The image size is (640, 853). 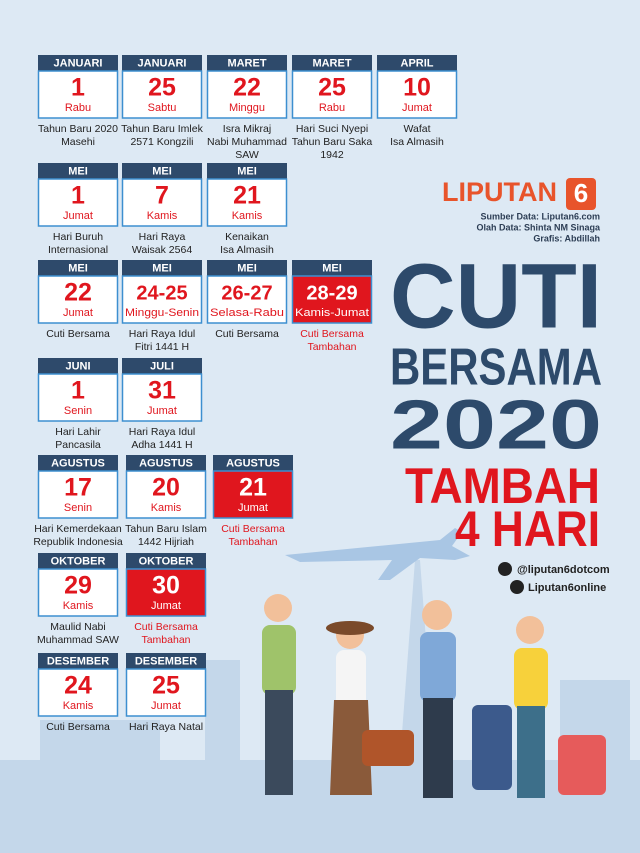 I want to click on card-weekday: Sabtu, so click(x=162, y=108).